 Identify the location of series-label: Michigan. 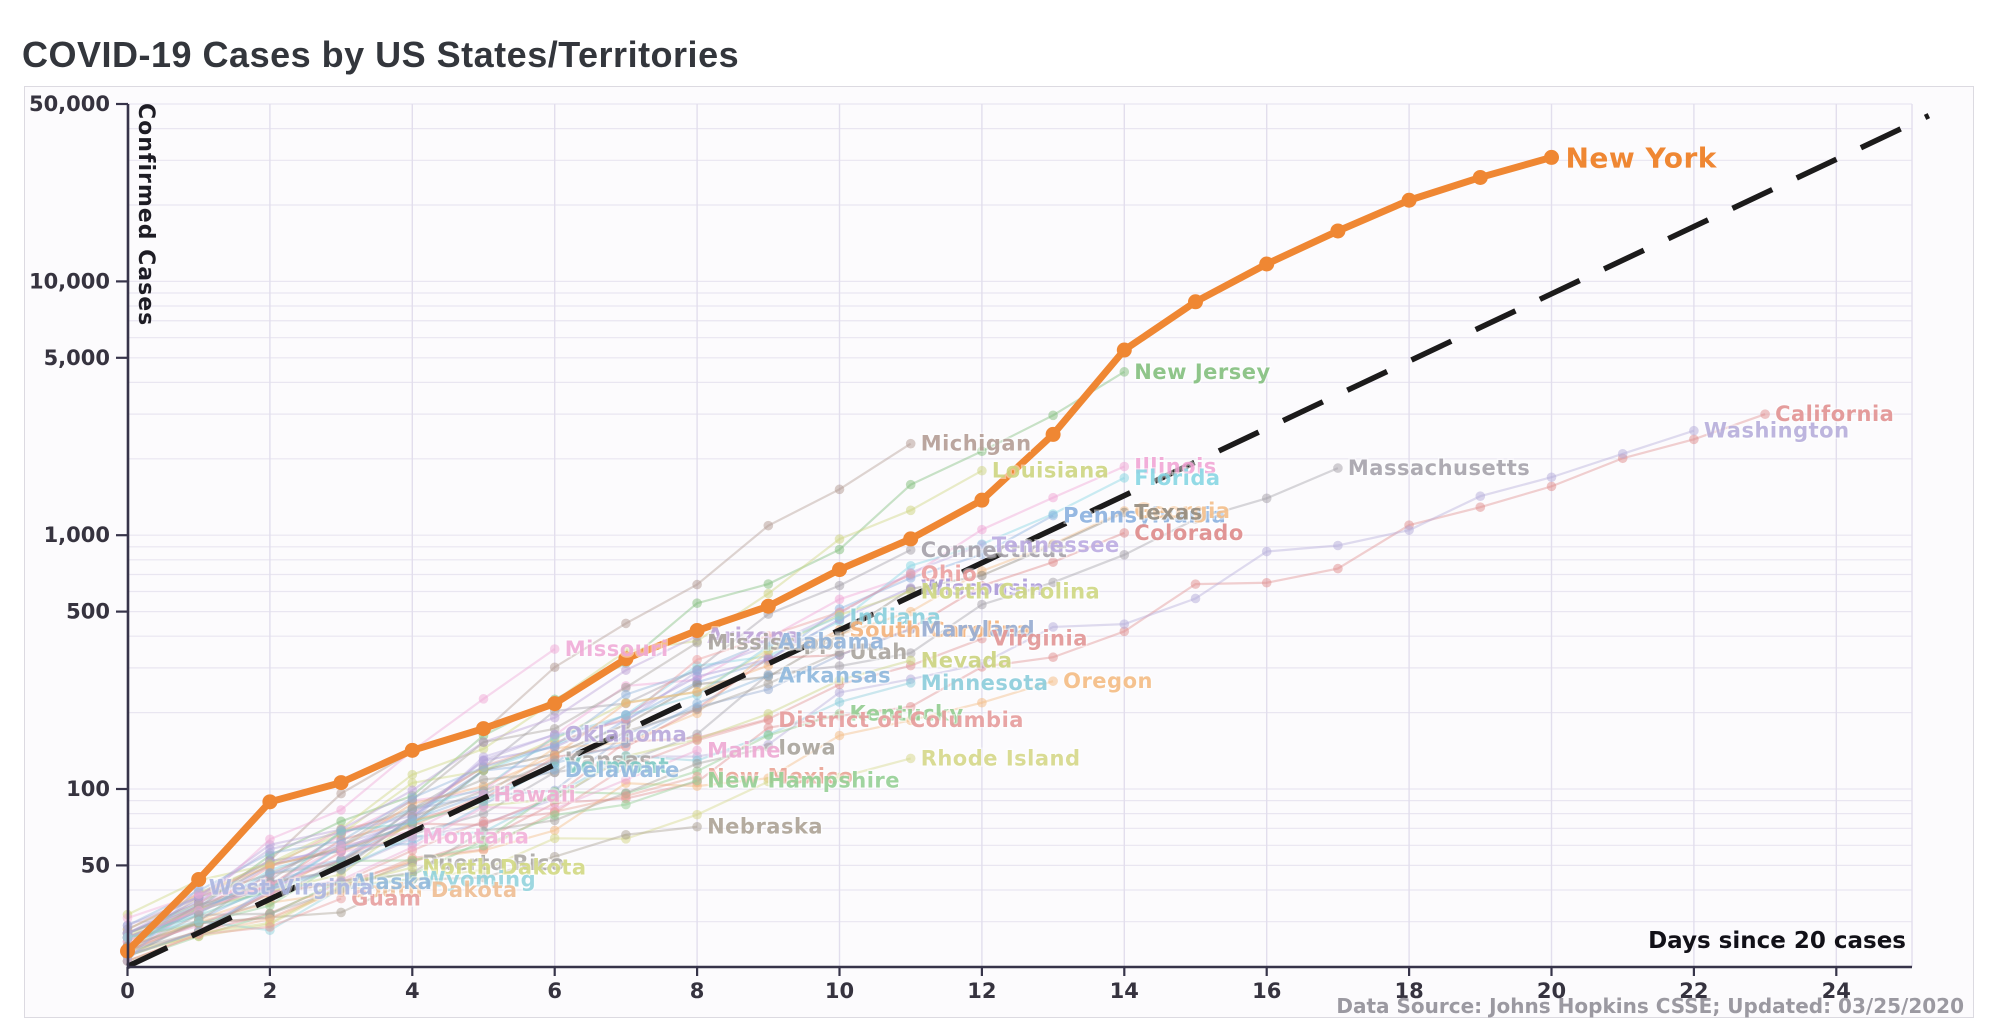
(975, 443).